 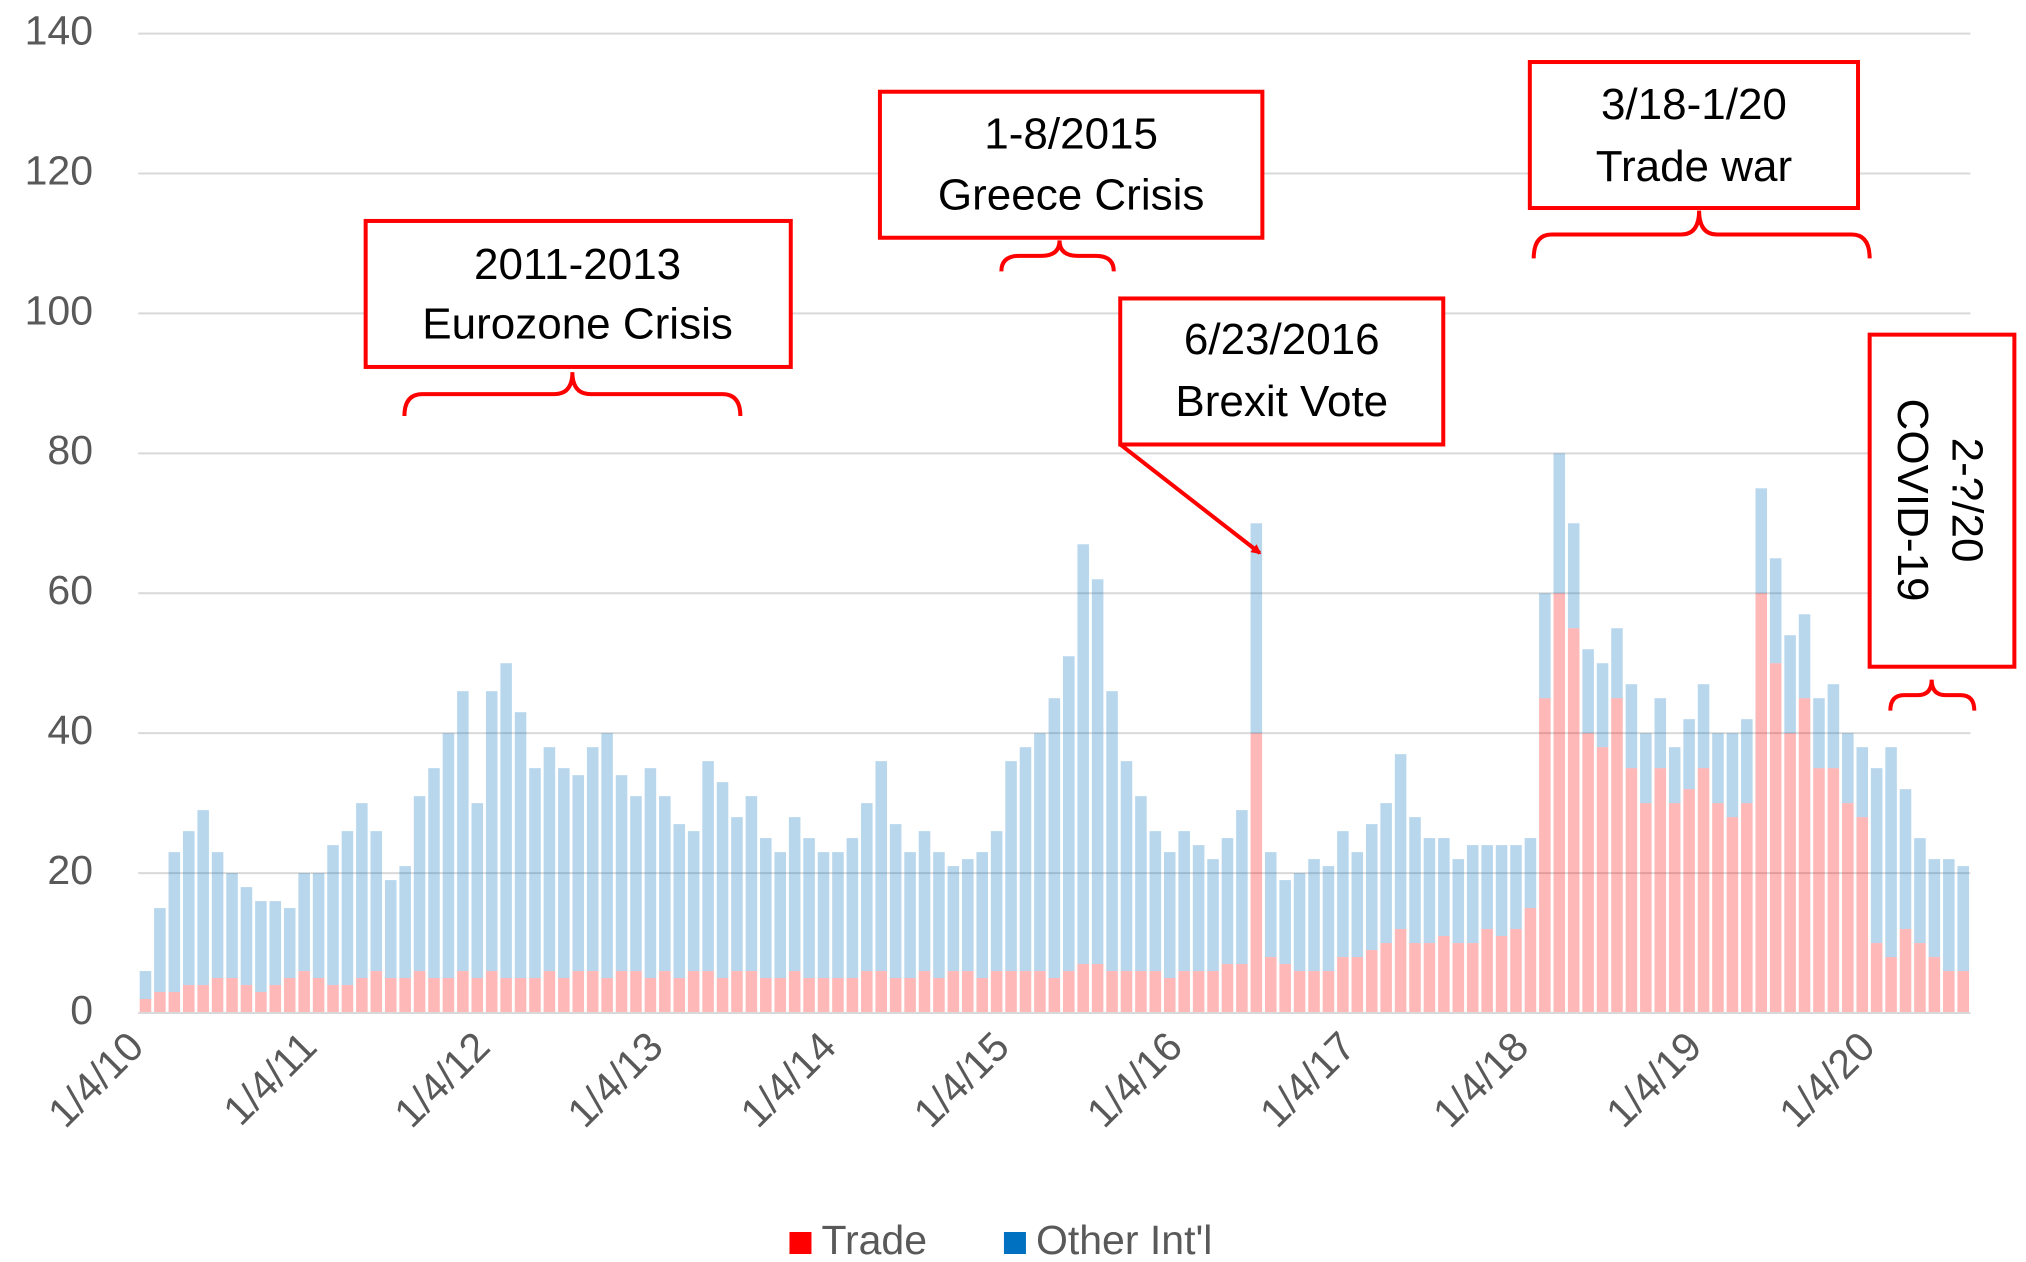 I want to click on y-tick-label: 20, so click(x=70, y=870).